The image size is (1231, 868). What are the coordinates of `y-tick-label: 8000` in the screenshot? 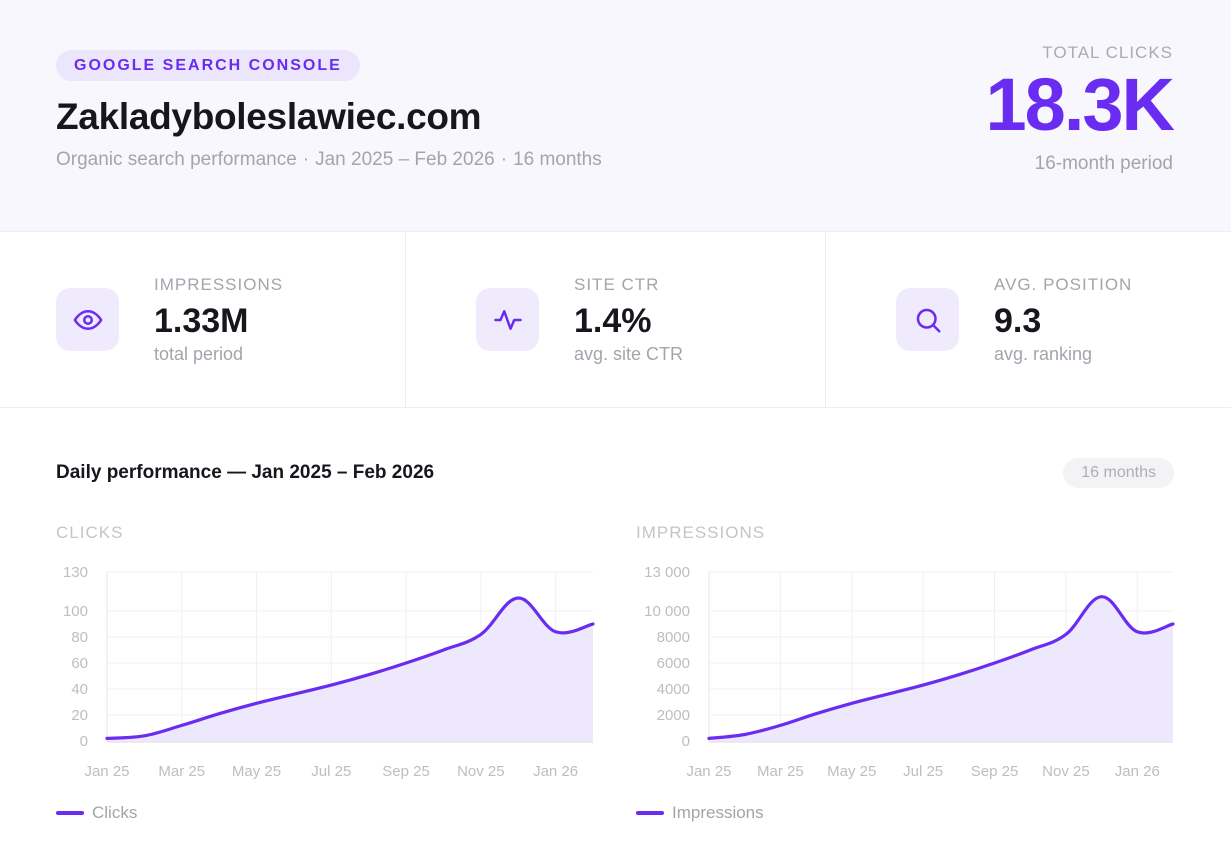 It's located at (673, 637).